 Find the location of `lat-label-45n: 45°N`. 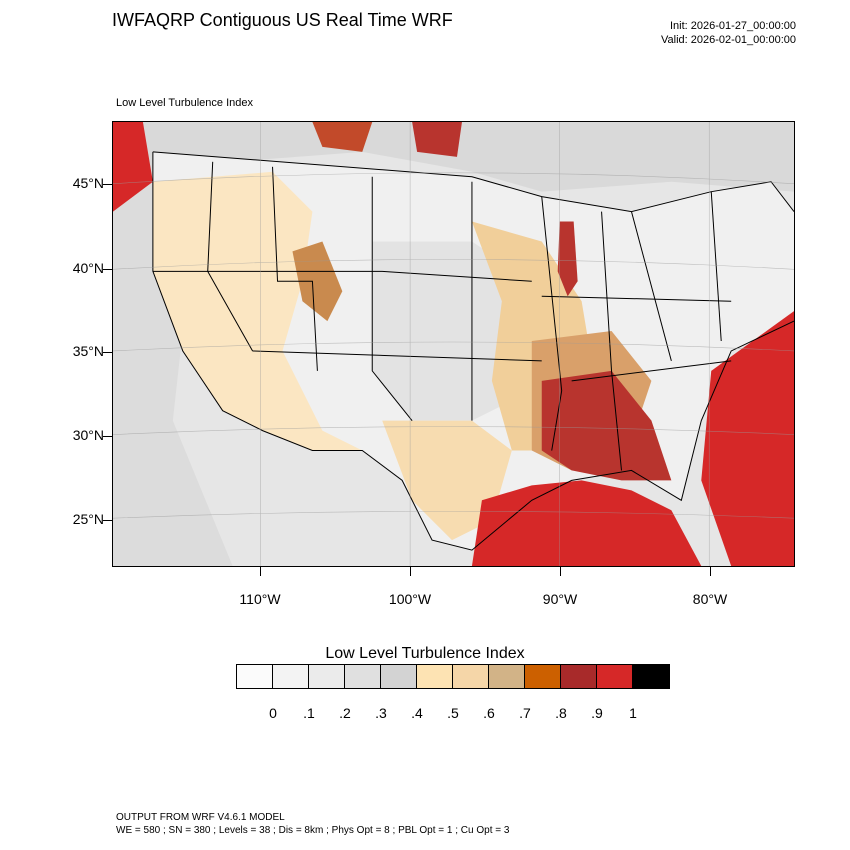

lat-label-45n: 45°N is located at coordinates (88, 183).